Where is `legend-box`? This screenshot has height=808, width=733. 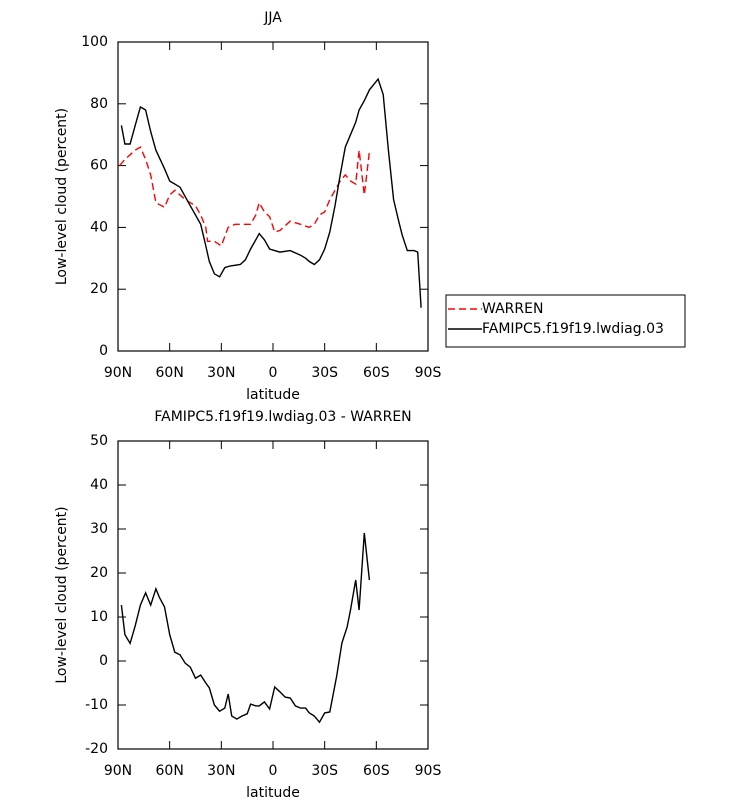 legend-box is located at coordinates (565, 321).